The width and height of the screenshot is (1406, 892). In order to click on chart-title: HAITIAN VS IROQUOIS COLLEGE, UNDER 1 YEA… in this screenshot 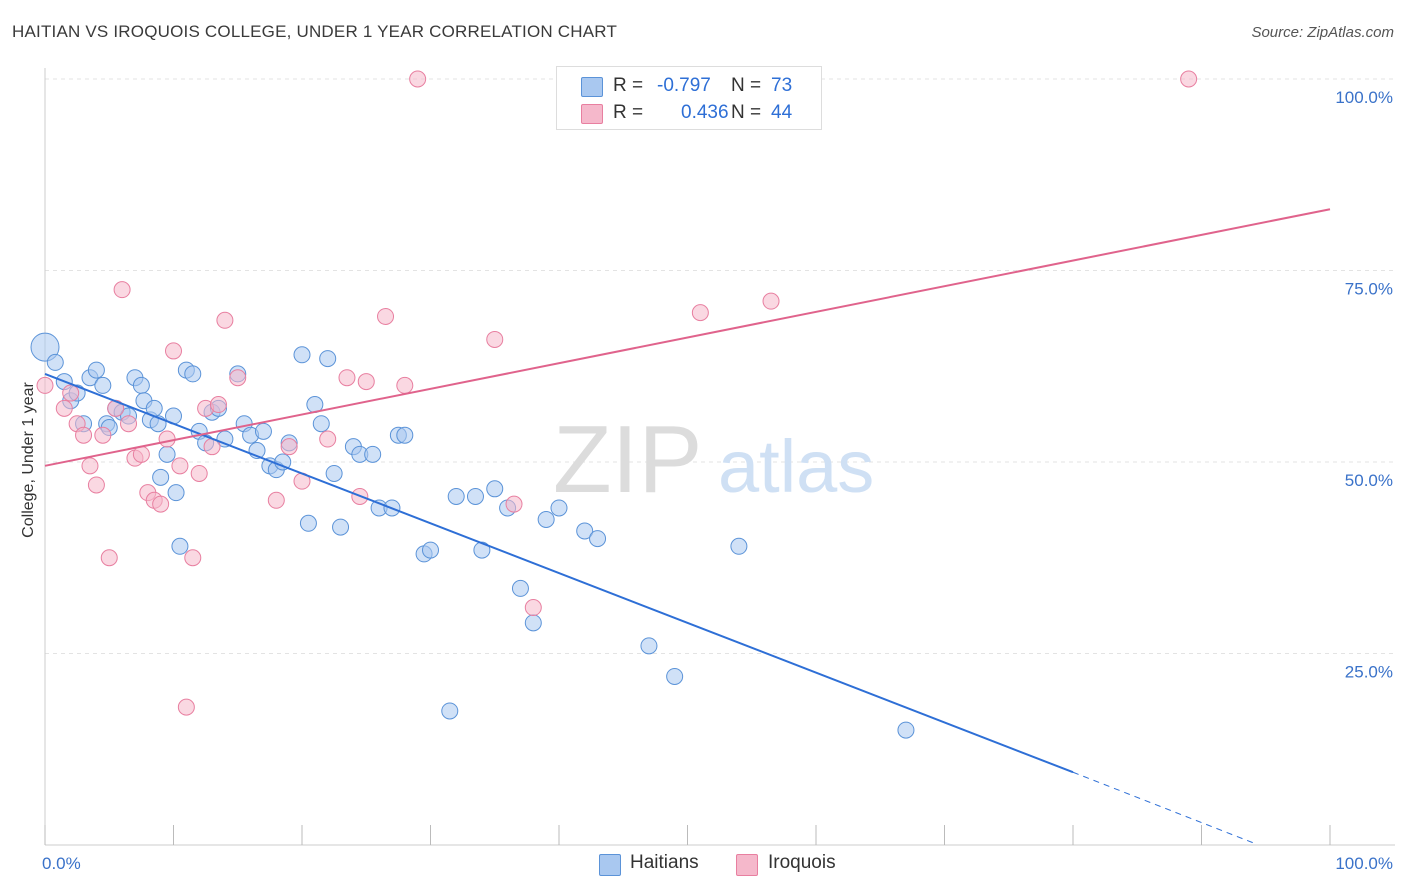, I will do `click(315, 31)`.